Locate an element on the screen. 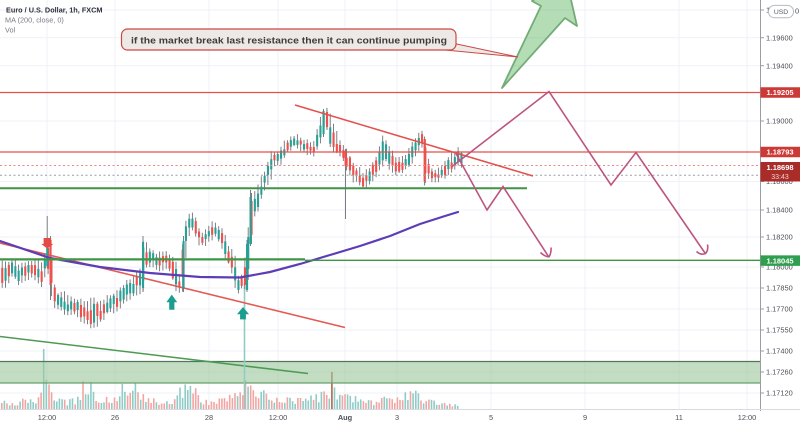  svg-text: 1.19205 is located at coordinates (779, 92).